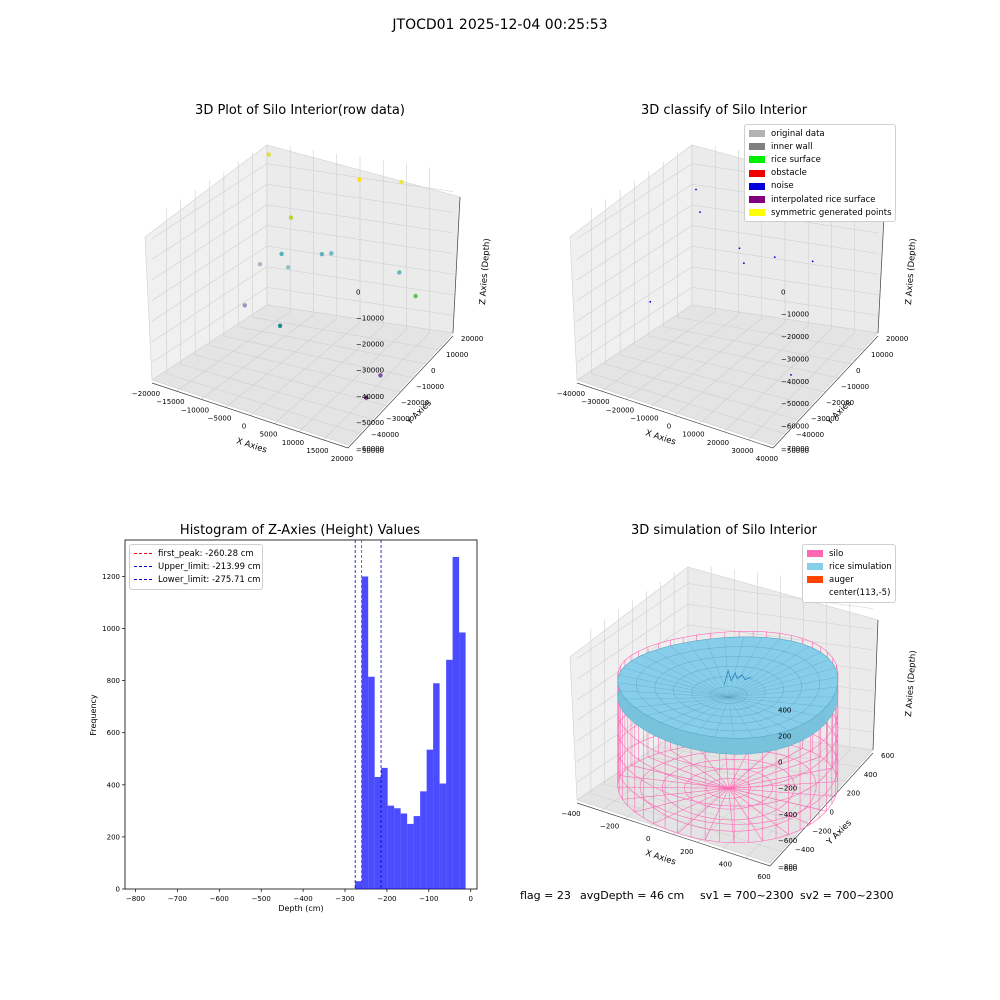 This screenshot has width=1000, height=1000. Describe the element at coordinates (725, 864) in the screenshot. I see `x-tick-label: 400` at that location.